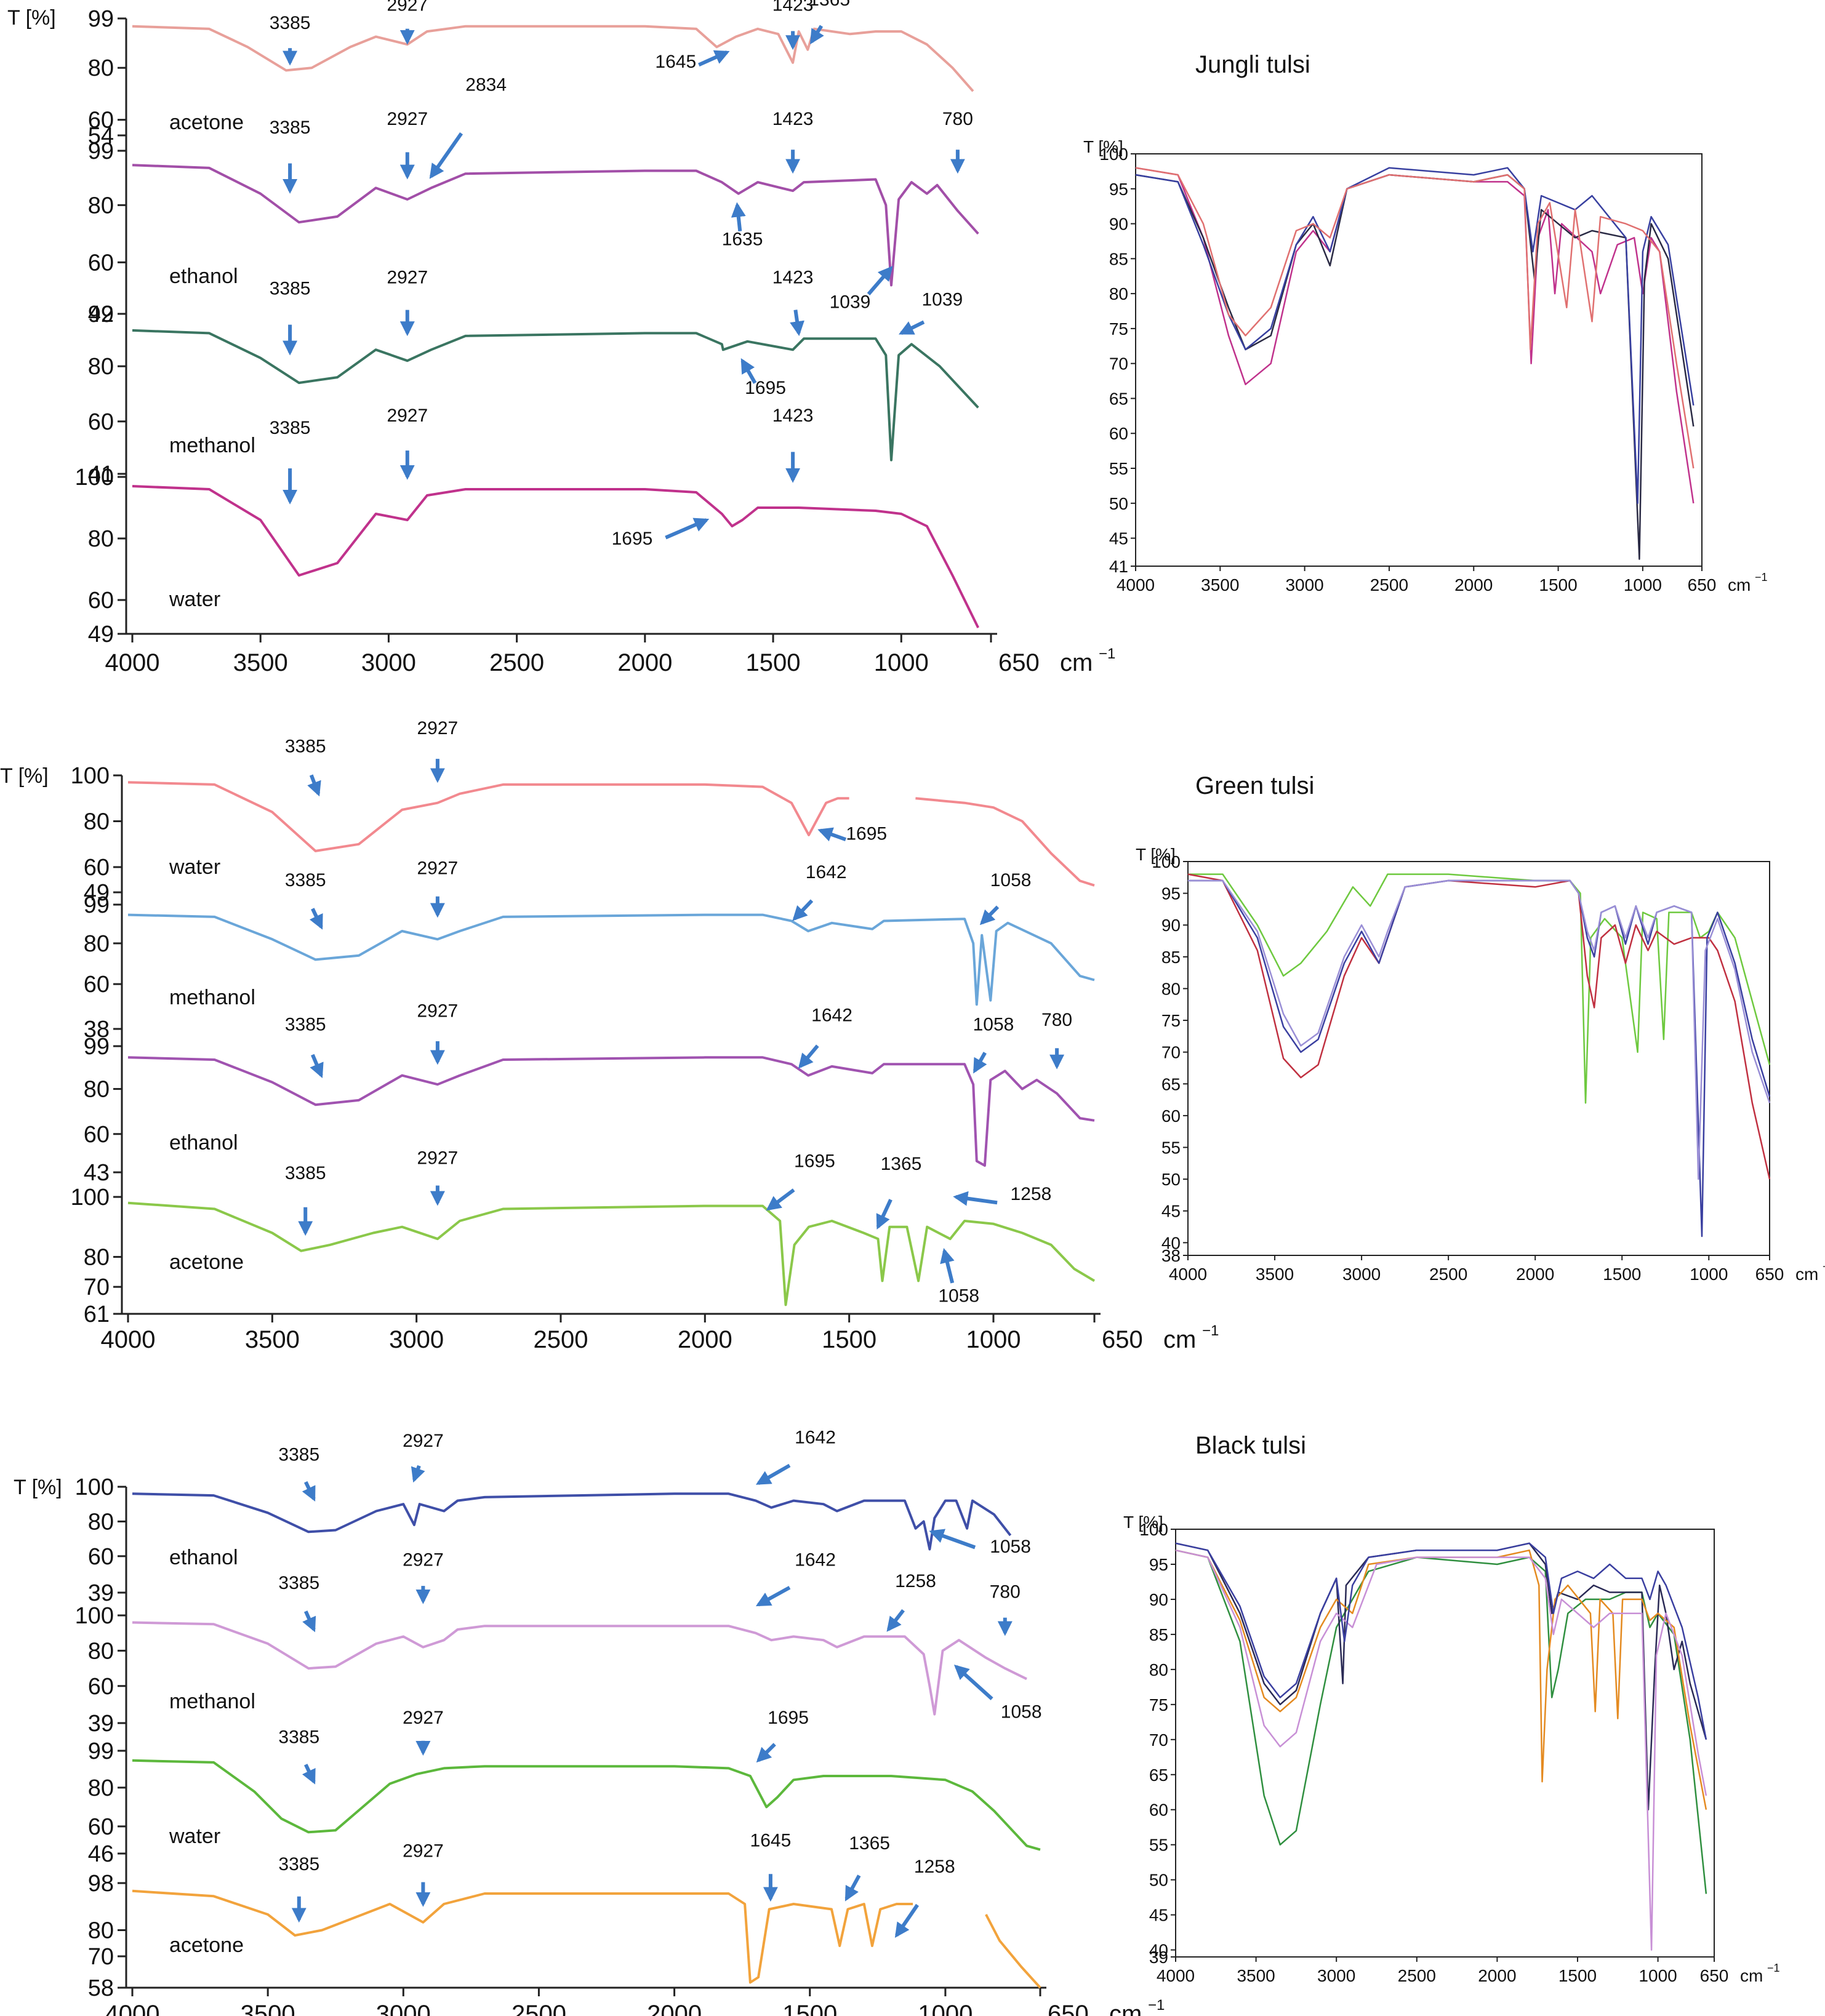  What do you see at coordinates (1171, 957) in the screenshot?
I see `overlay-y-tick-label: 85` at bounding box center [1171, 957].